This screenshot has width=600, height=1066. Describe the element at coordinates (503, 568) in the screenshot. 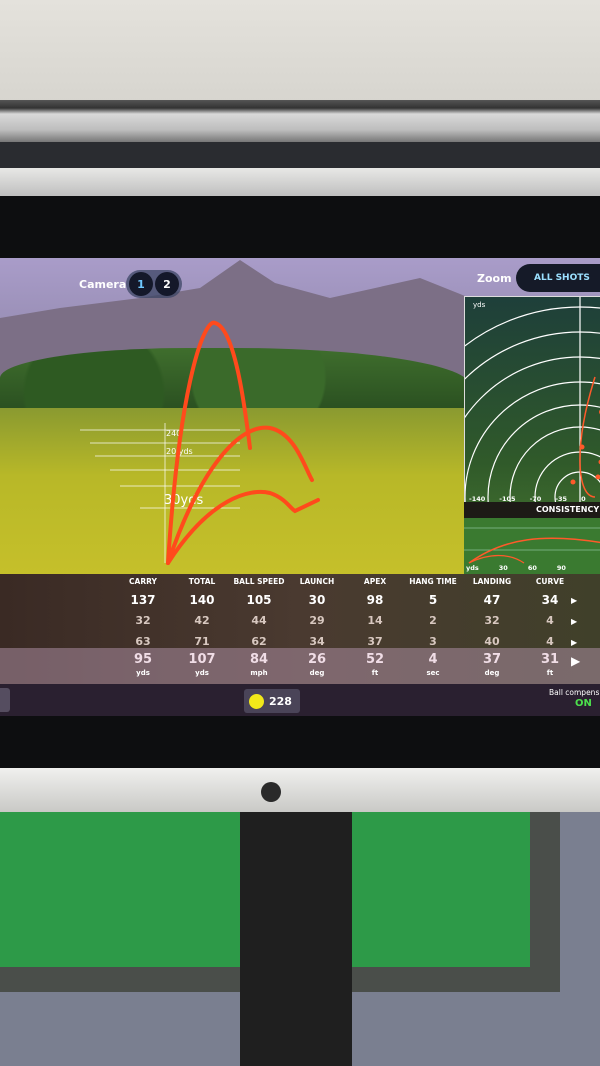

I see `x-tick: 30` at that location.